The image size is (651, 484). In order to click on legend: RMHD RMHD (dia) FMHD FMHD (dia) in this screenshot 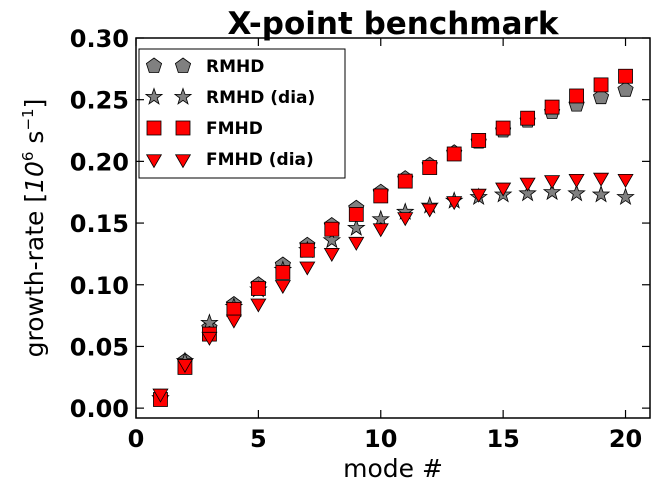, I will do `click(242, 113)`.